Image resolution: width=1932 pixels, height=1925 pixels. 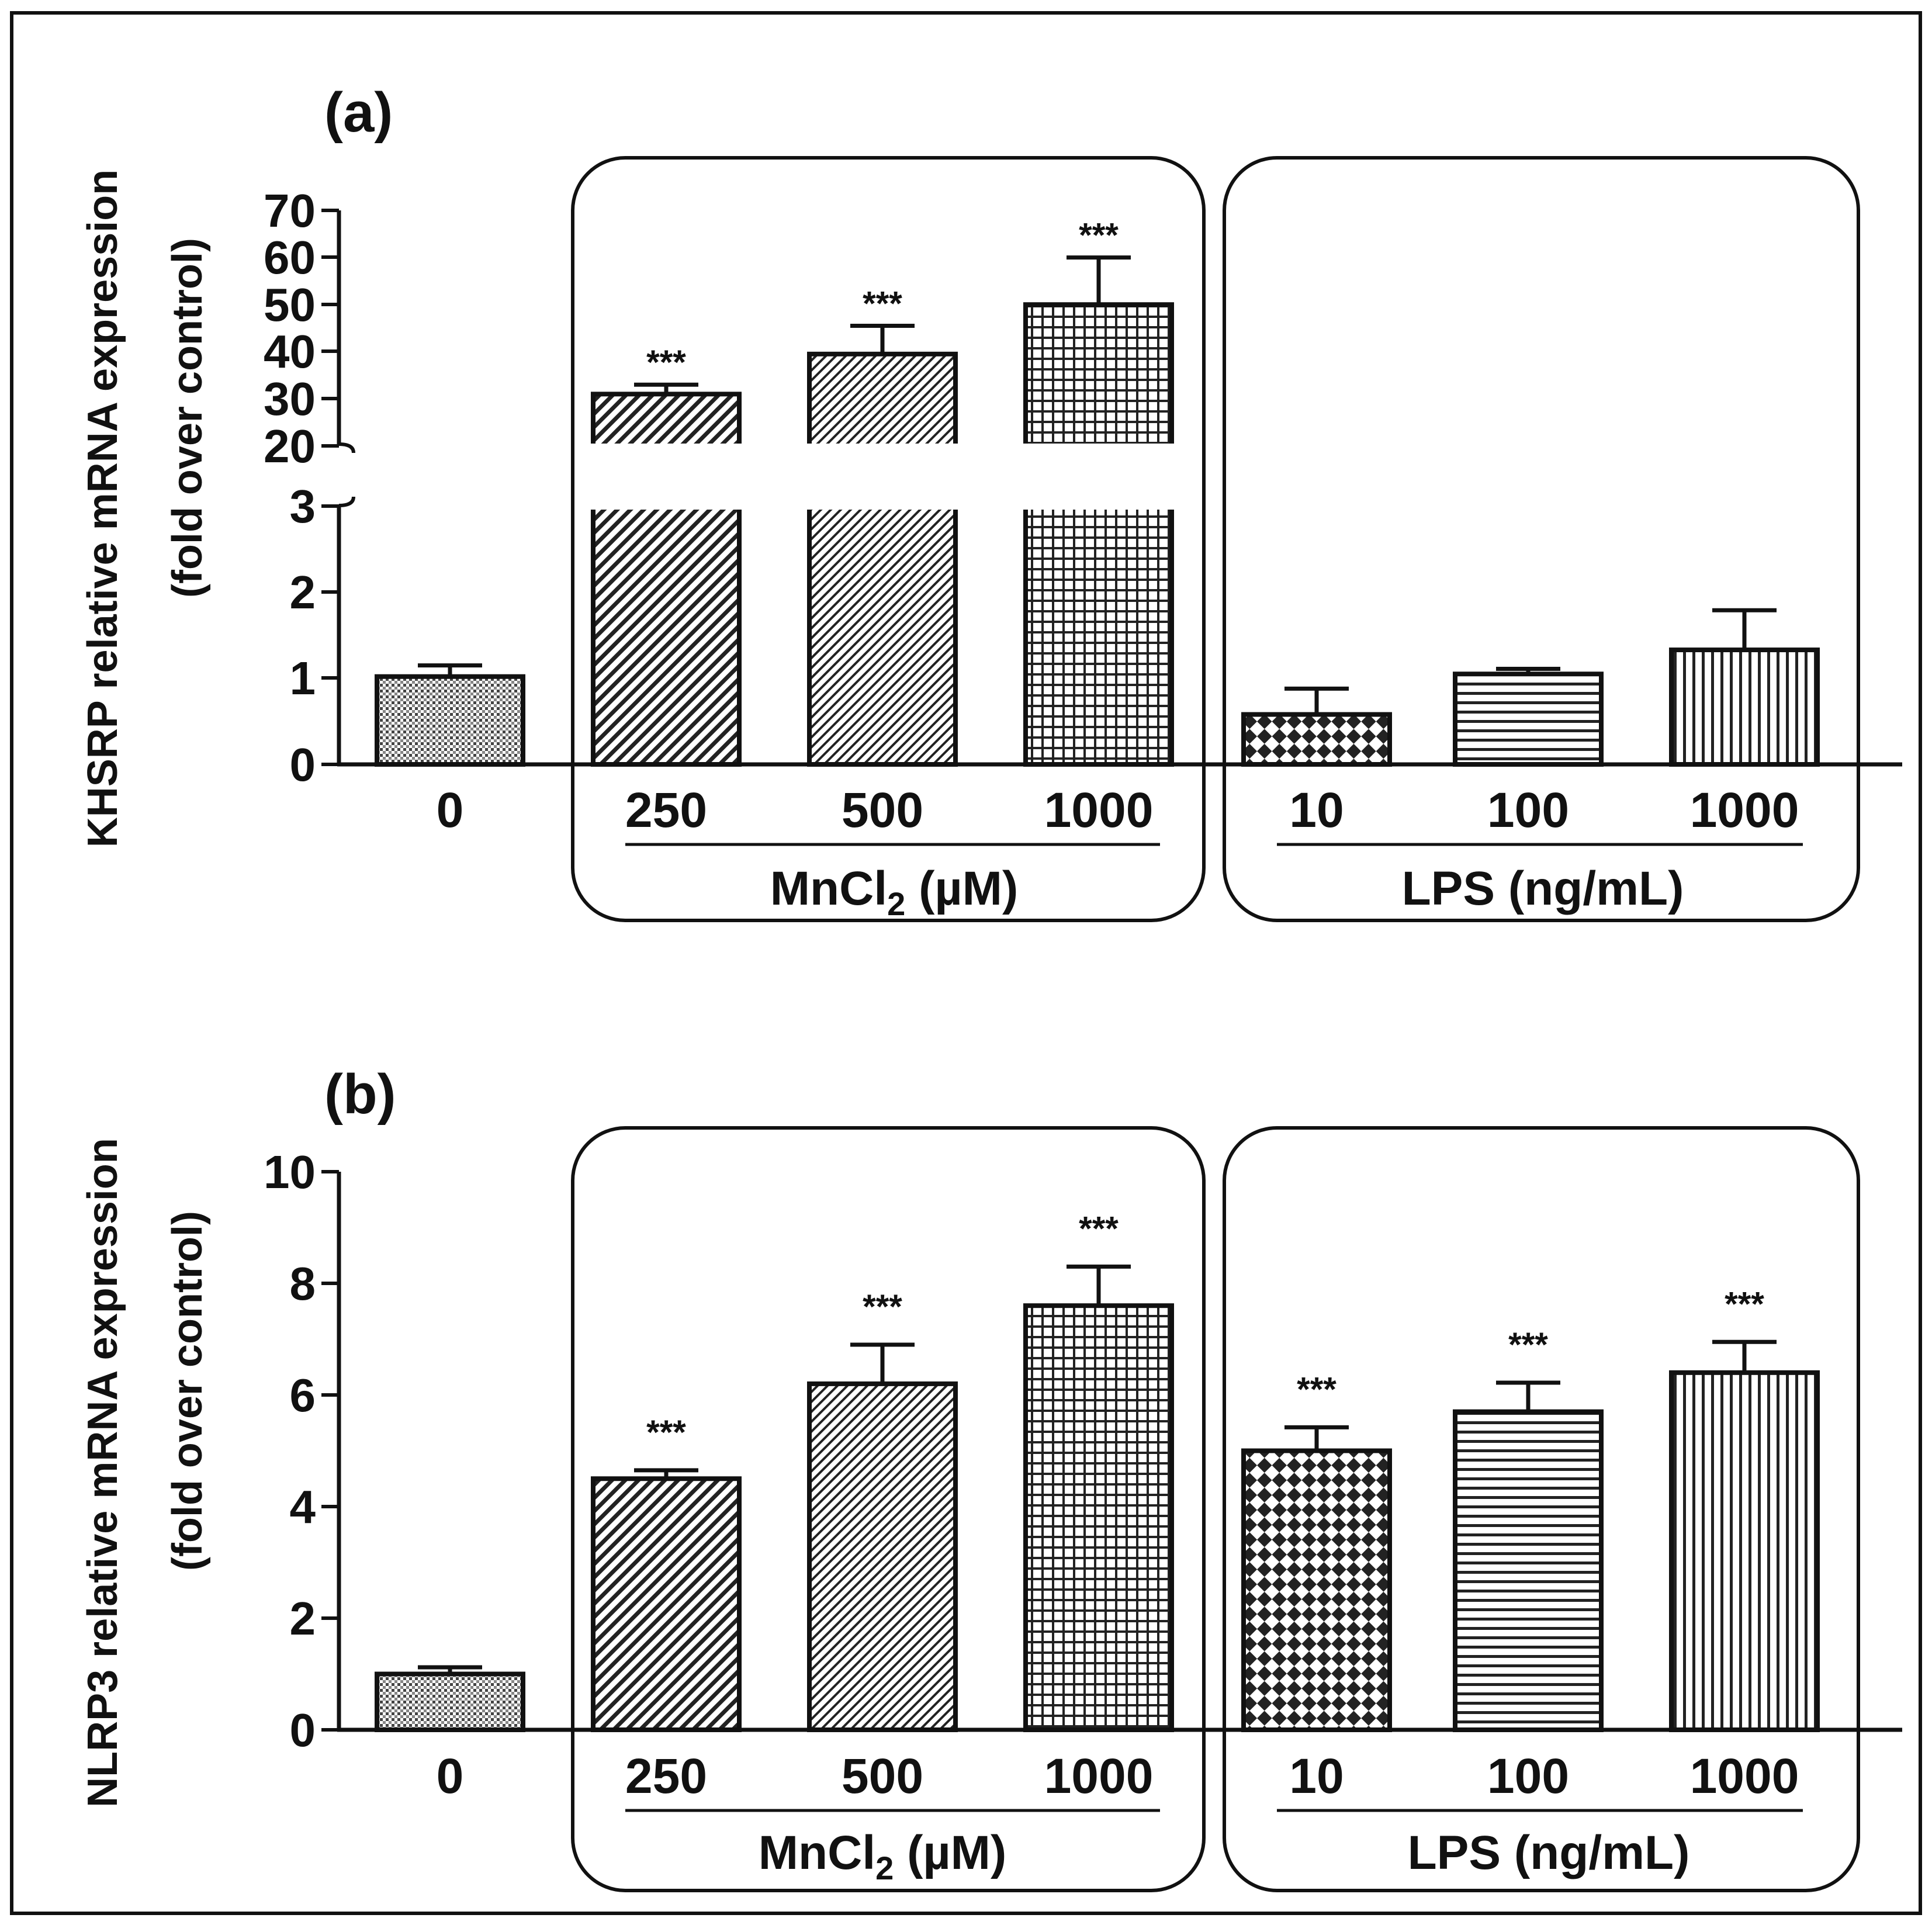 I want to click on lps-group-label: LPS (ng/mL), so click(x=1543, y=888).